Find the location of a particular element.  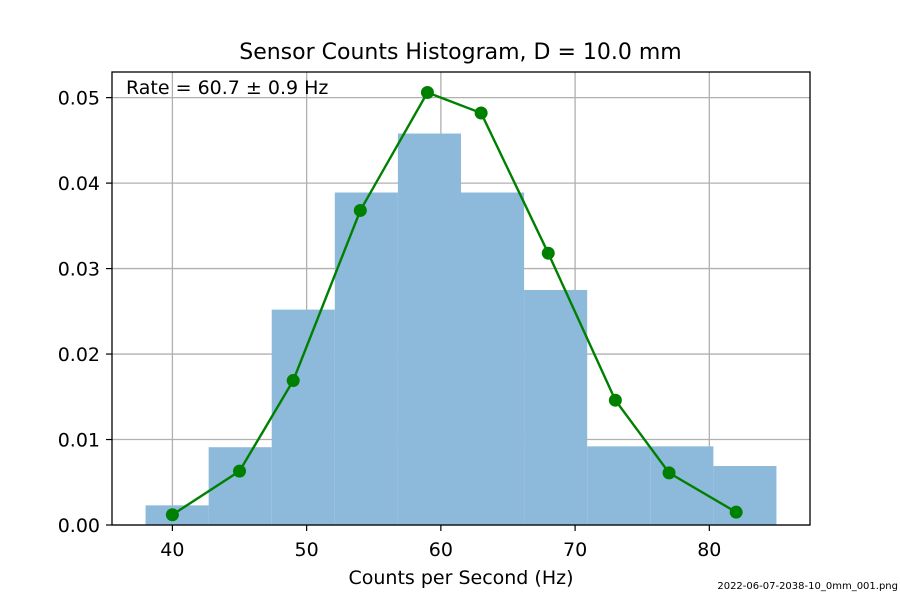

rate-annotation: Rate = 60.7 ± 0.9 Hz is located at coordinates (227, 88).